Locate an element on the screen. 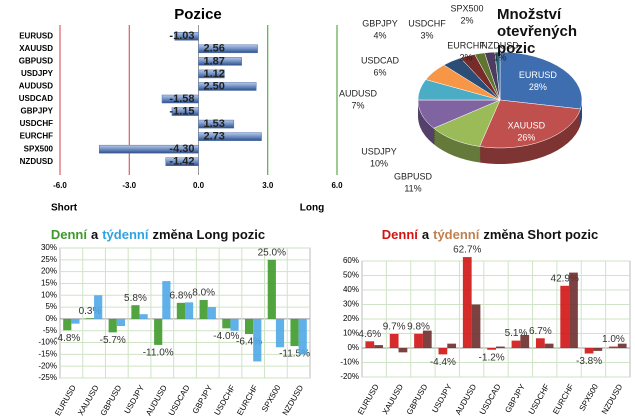 This screenshot has width=635, height=416. y-tick-label: AUDUSD is located at coordinates (36, 86).